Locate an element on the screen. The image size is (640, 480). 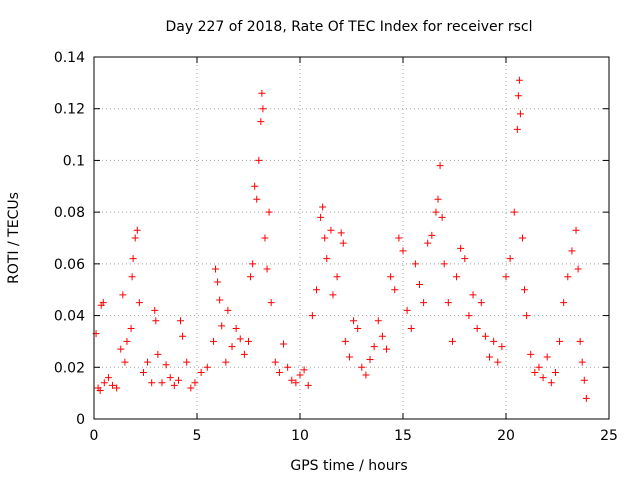
y-tick-label: 0.14 is located at coordinates (69, 58).